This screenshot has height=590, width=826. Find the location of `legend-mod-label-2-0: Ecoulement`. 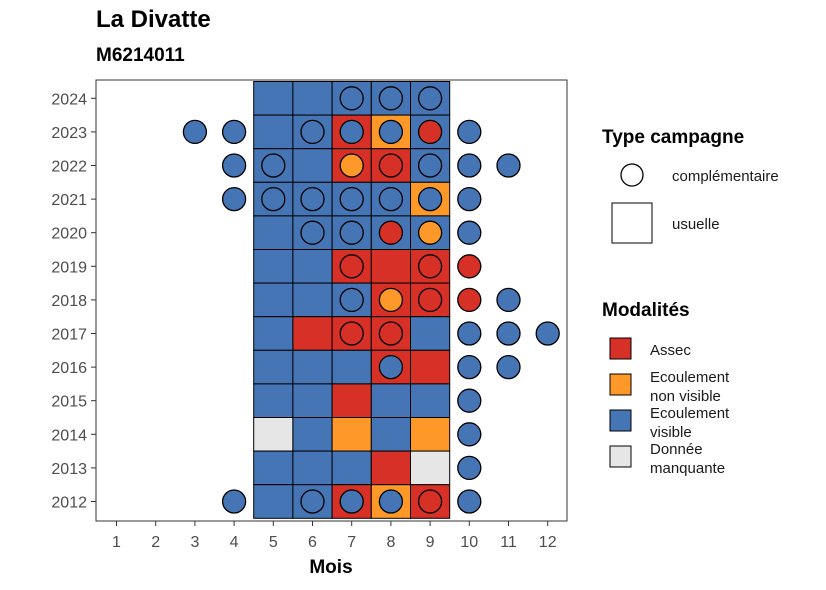

legend-mod-label-2-0: Ecoulement is located at coordinates (690, 413).